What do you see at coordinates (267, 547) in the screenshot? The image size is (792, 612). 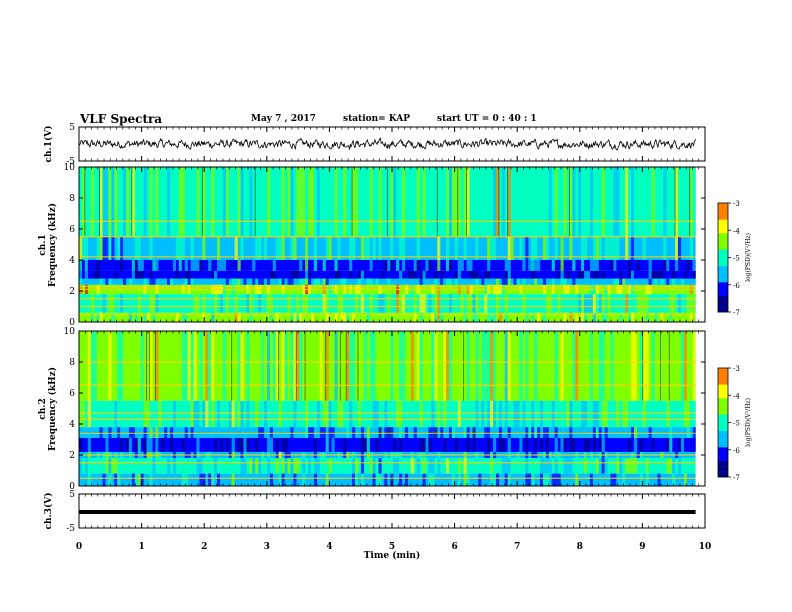 I see `x-tick-label: 3` at bounding box center [267, 547].